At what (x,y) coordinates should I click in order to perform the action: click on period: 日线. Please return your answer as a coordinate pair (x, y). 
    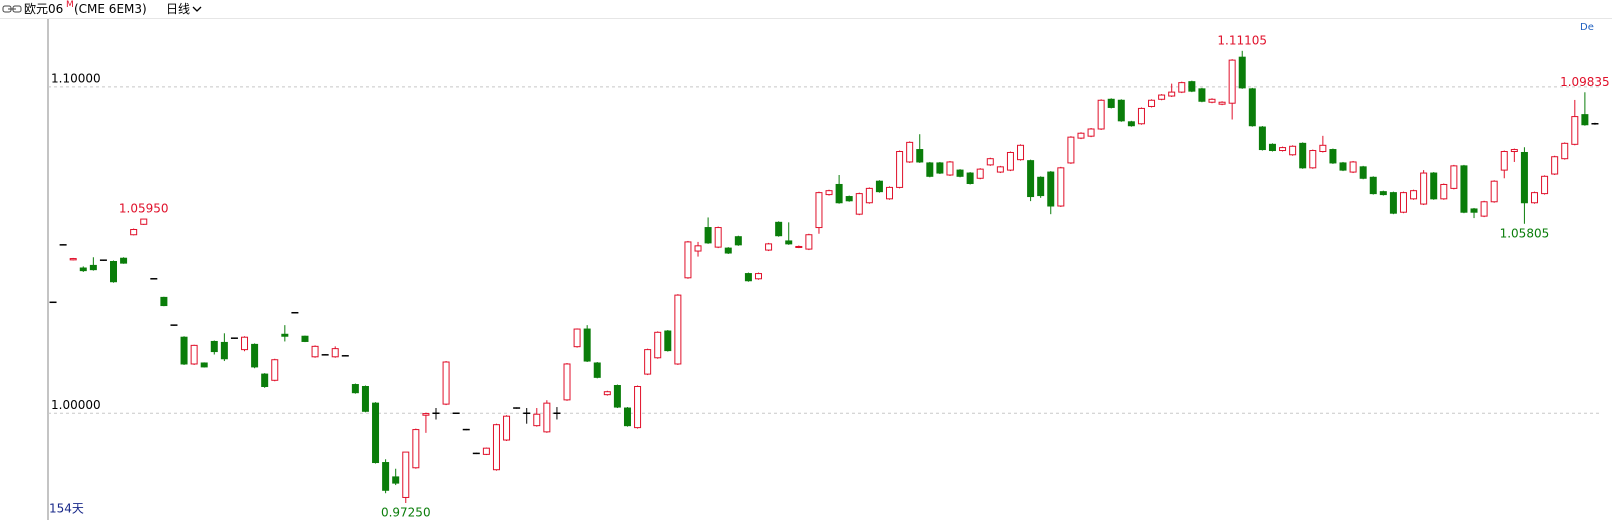
    Looking at the image, I should click on (178, 9).